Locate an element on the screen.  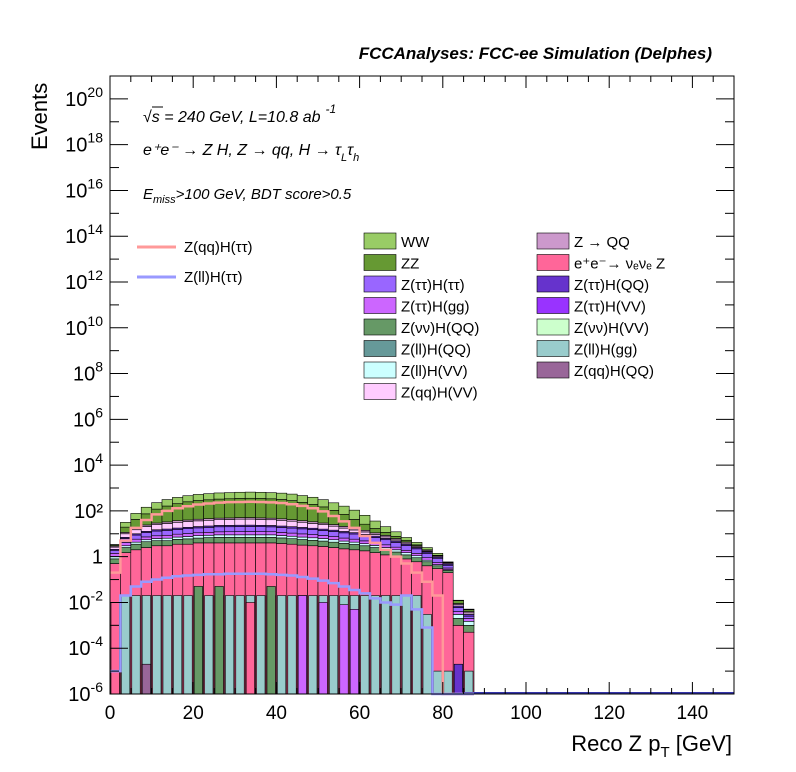
annotation-process-sub-l: L is located at coordinates (344, 158).